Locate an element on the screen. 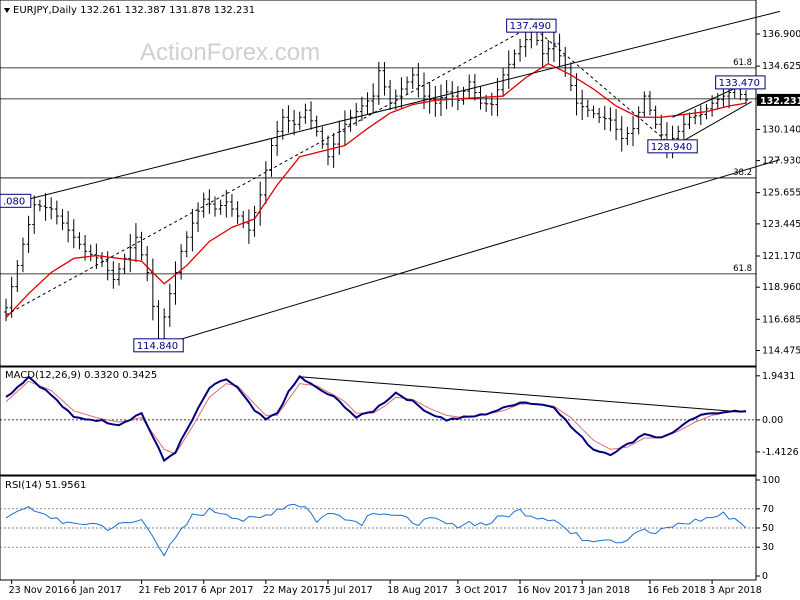  xtick-label: 21 Feb 2017 is located at coordinates (168, 590).